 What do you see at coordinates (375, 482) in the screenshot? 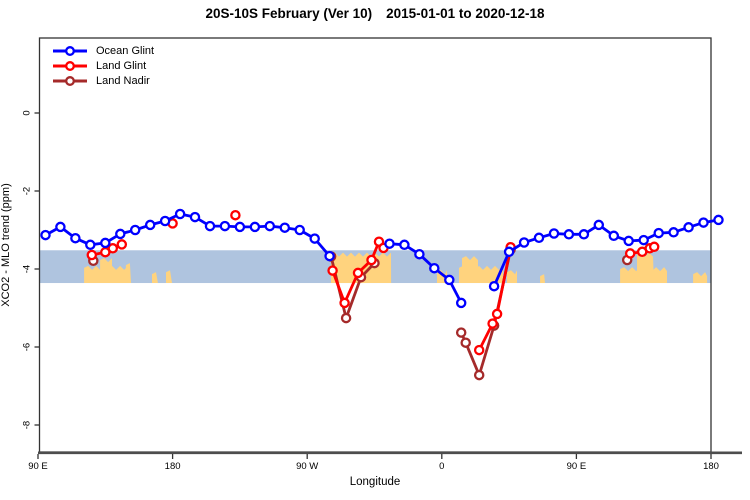
I see `x-axis-label: Longitude` at bounding box center [375, 482].